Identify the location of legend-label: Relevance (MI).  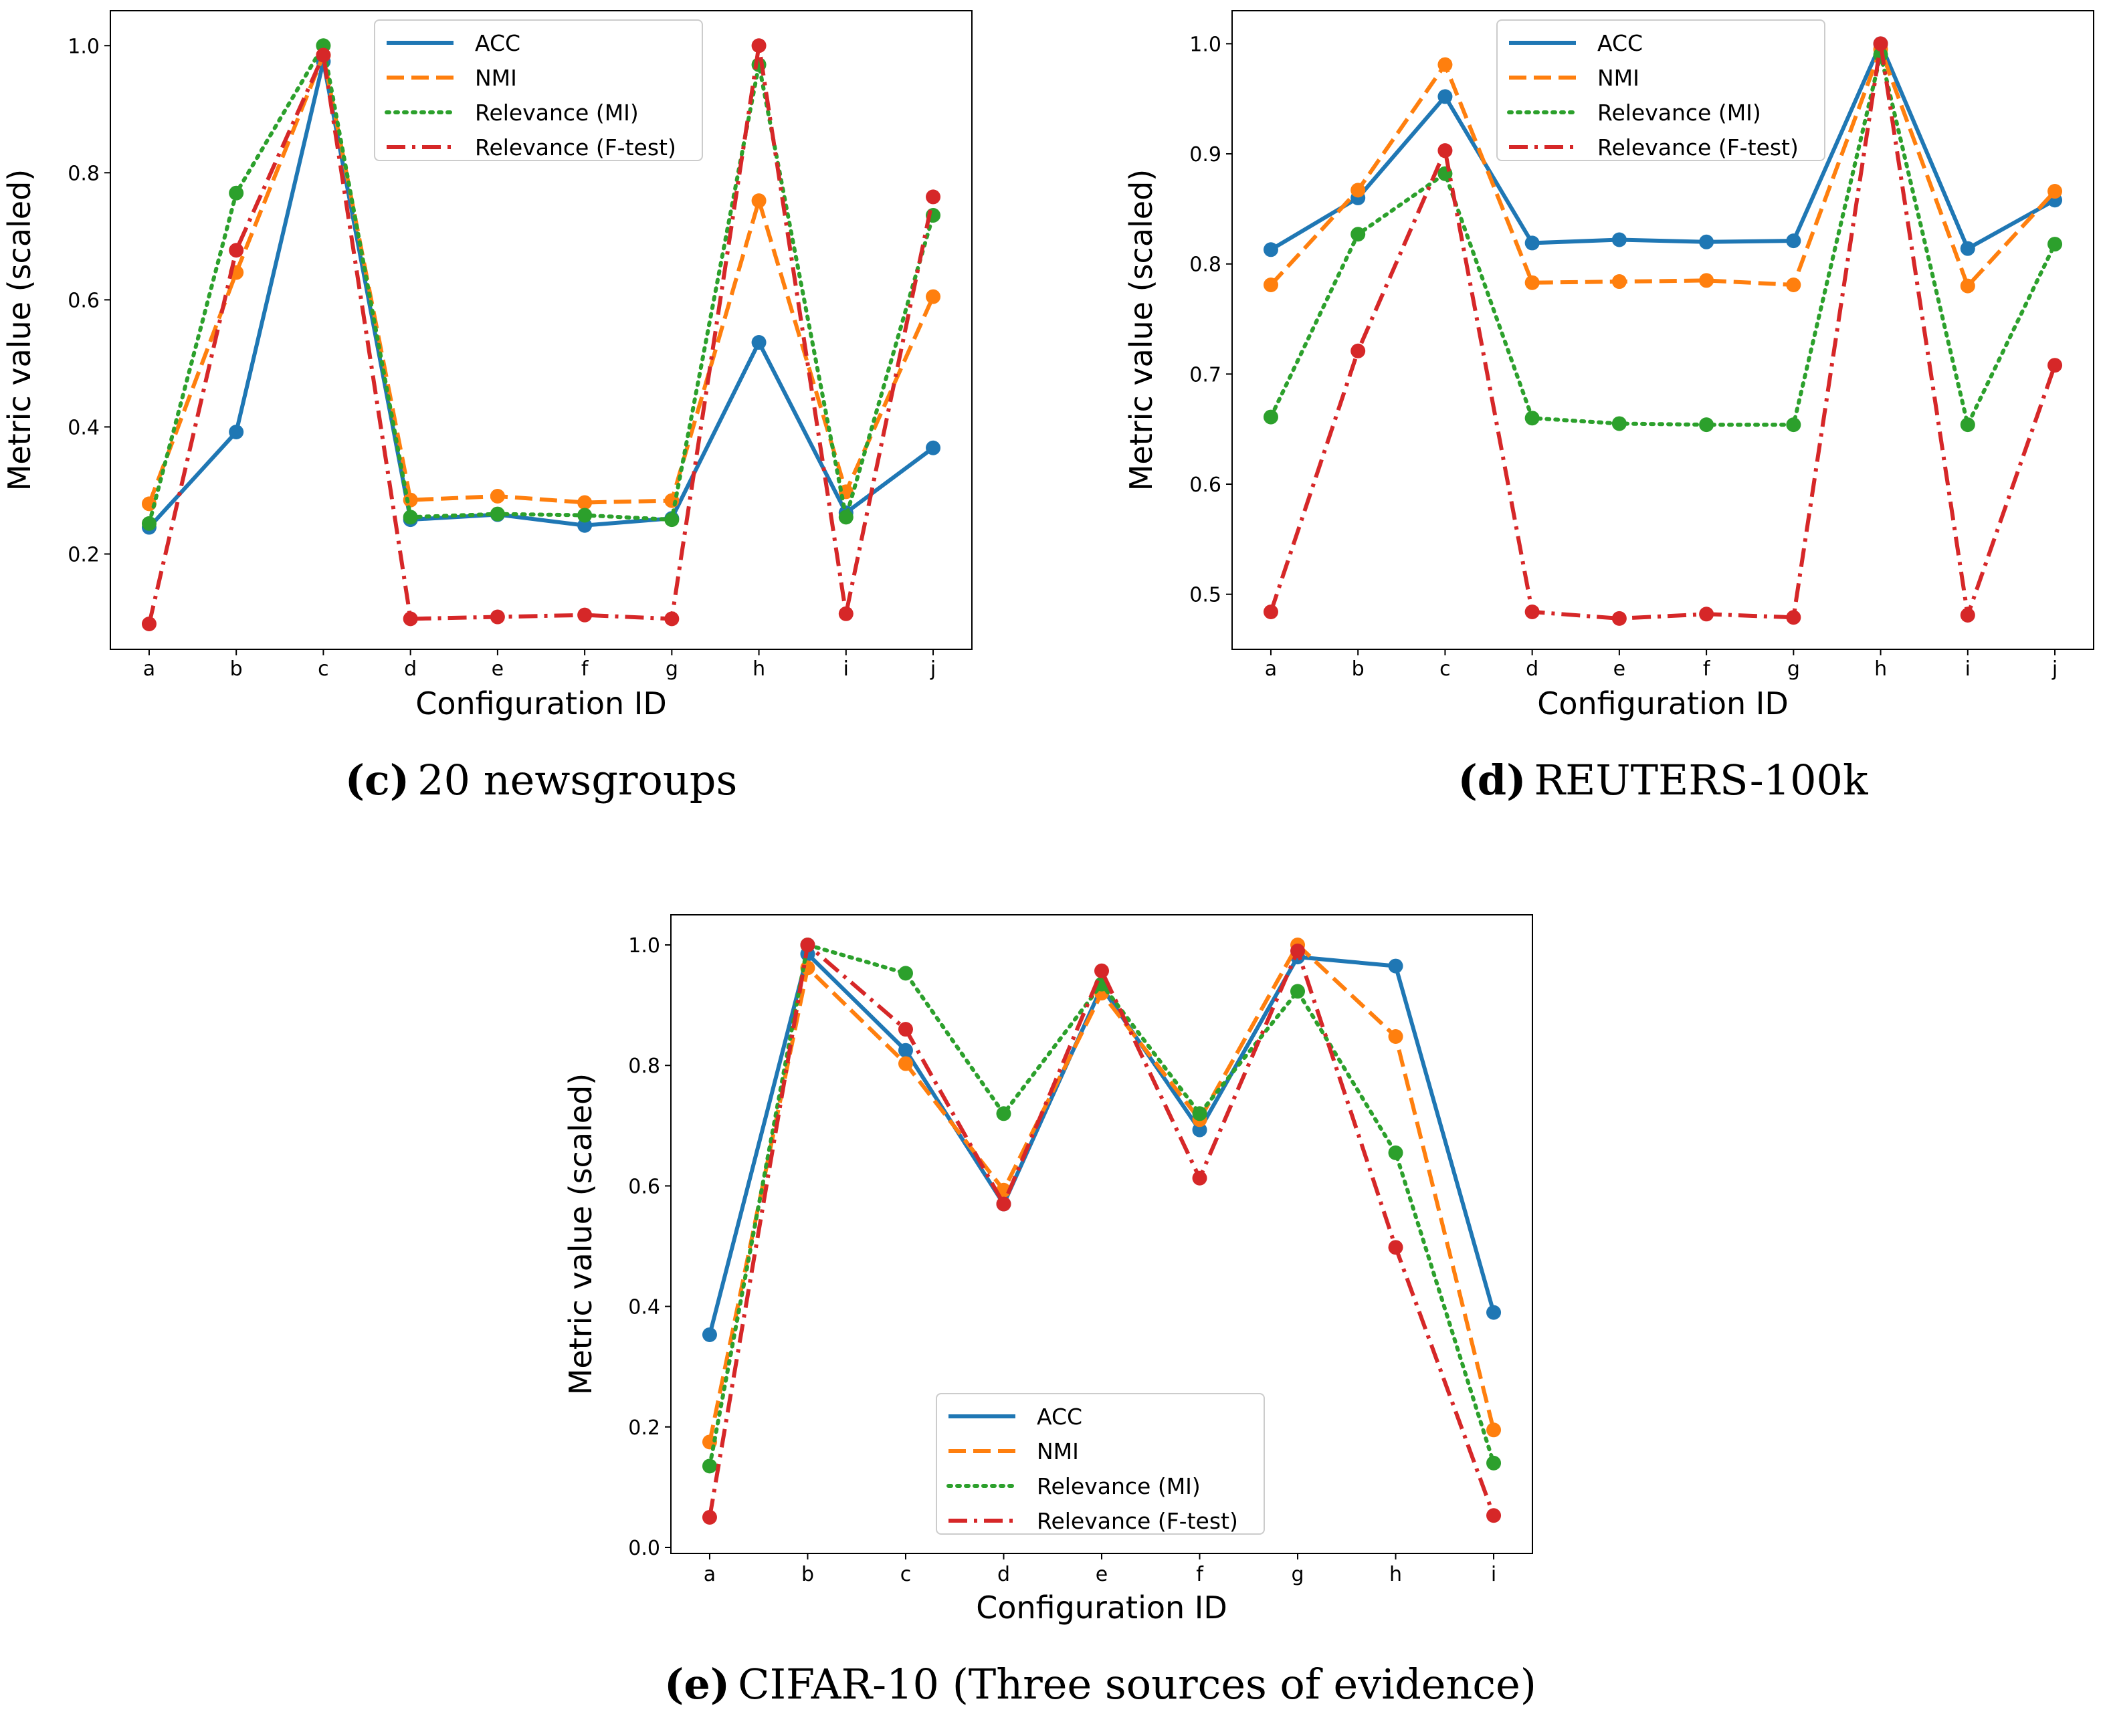
(1679, 113).